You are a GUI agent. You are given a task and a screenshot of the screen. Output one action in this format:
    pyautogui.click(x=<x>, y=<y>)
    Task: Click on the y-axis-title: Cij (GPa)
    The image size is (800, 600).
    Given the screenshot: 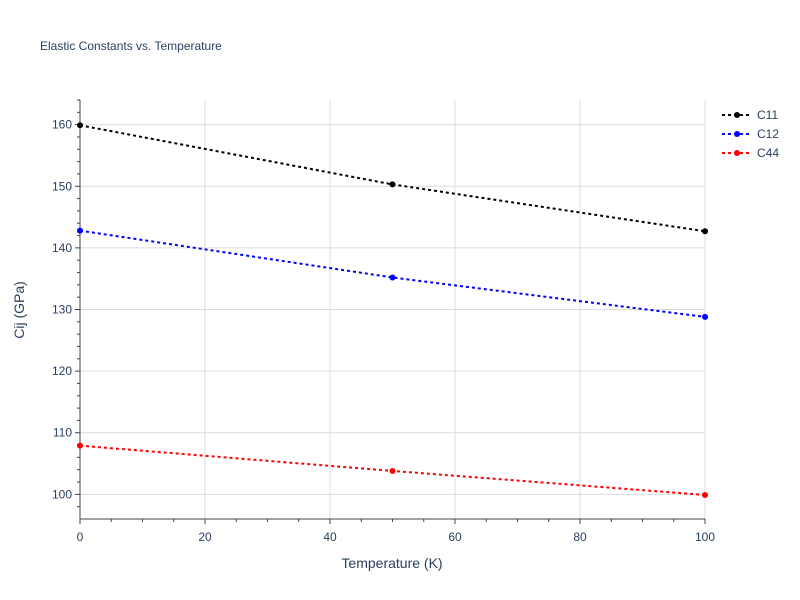 What is the action you would take?
    pyautogui.click(x=19, y=310)
    